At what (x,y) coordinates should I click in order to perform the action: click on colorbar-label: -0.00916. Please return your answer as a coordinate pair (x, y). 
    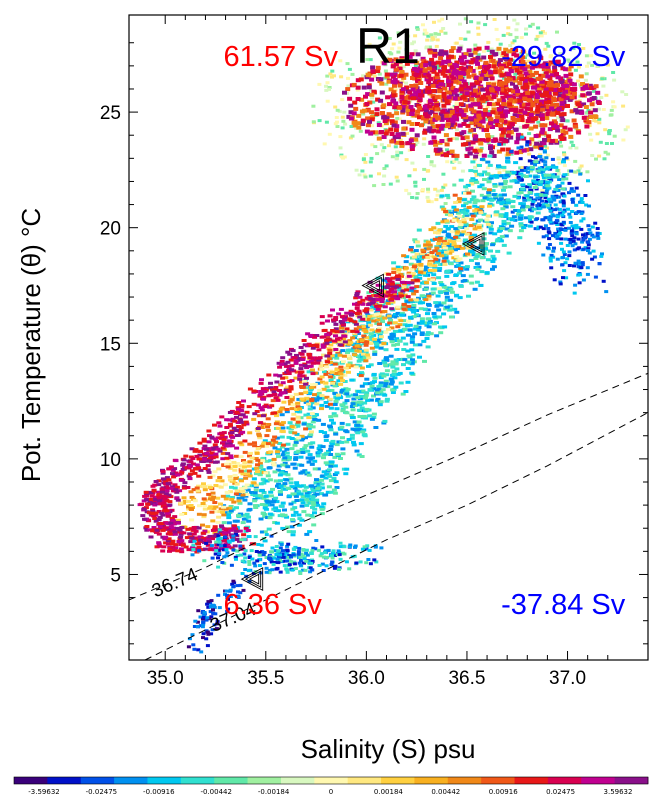
    Looking at the image, I should click on (159, 792).